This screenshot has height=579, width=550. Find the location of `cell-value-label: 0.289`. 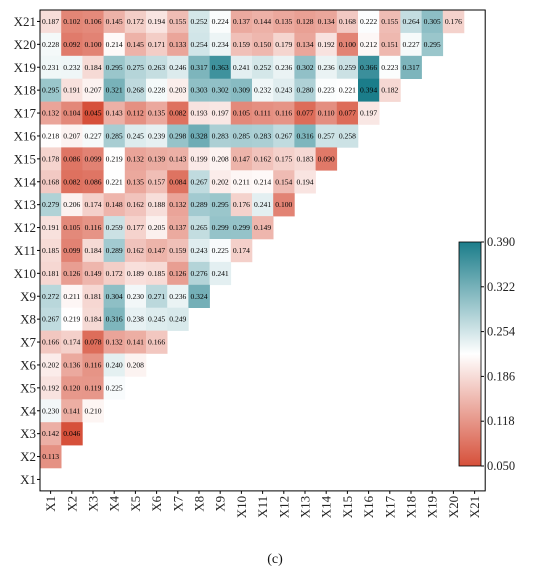

cell-value-label: 0.289 is located at coordinates (198, 204).